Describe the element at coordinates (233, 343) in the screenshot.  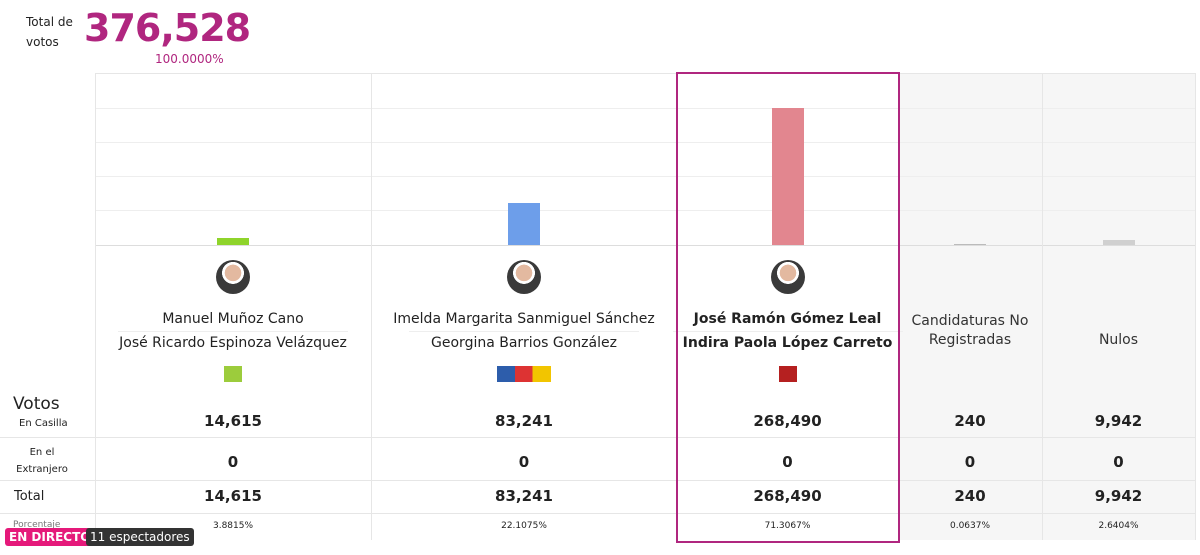
I see `candidate-name: José Ricardo Espinoza Velázquez` at that location.